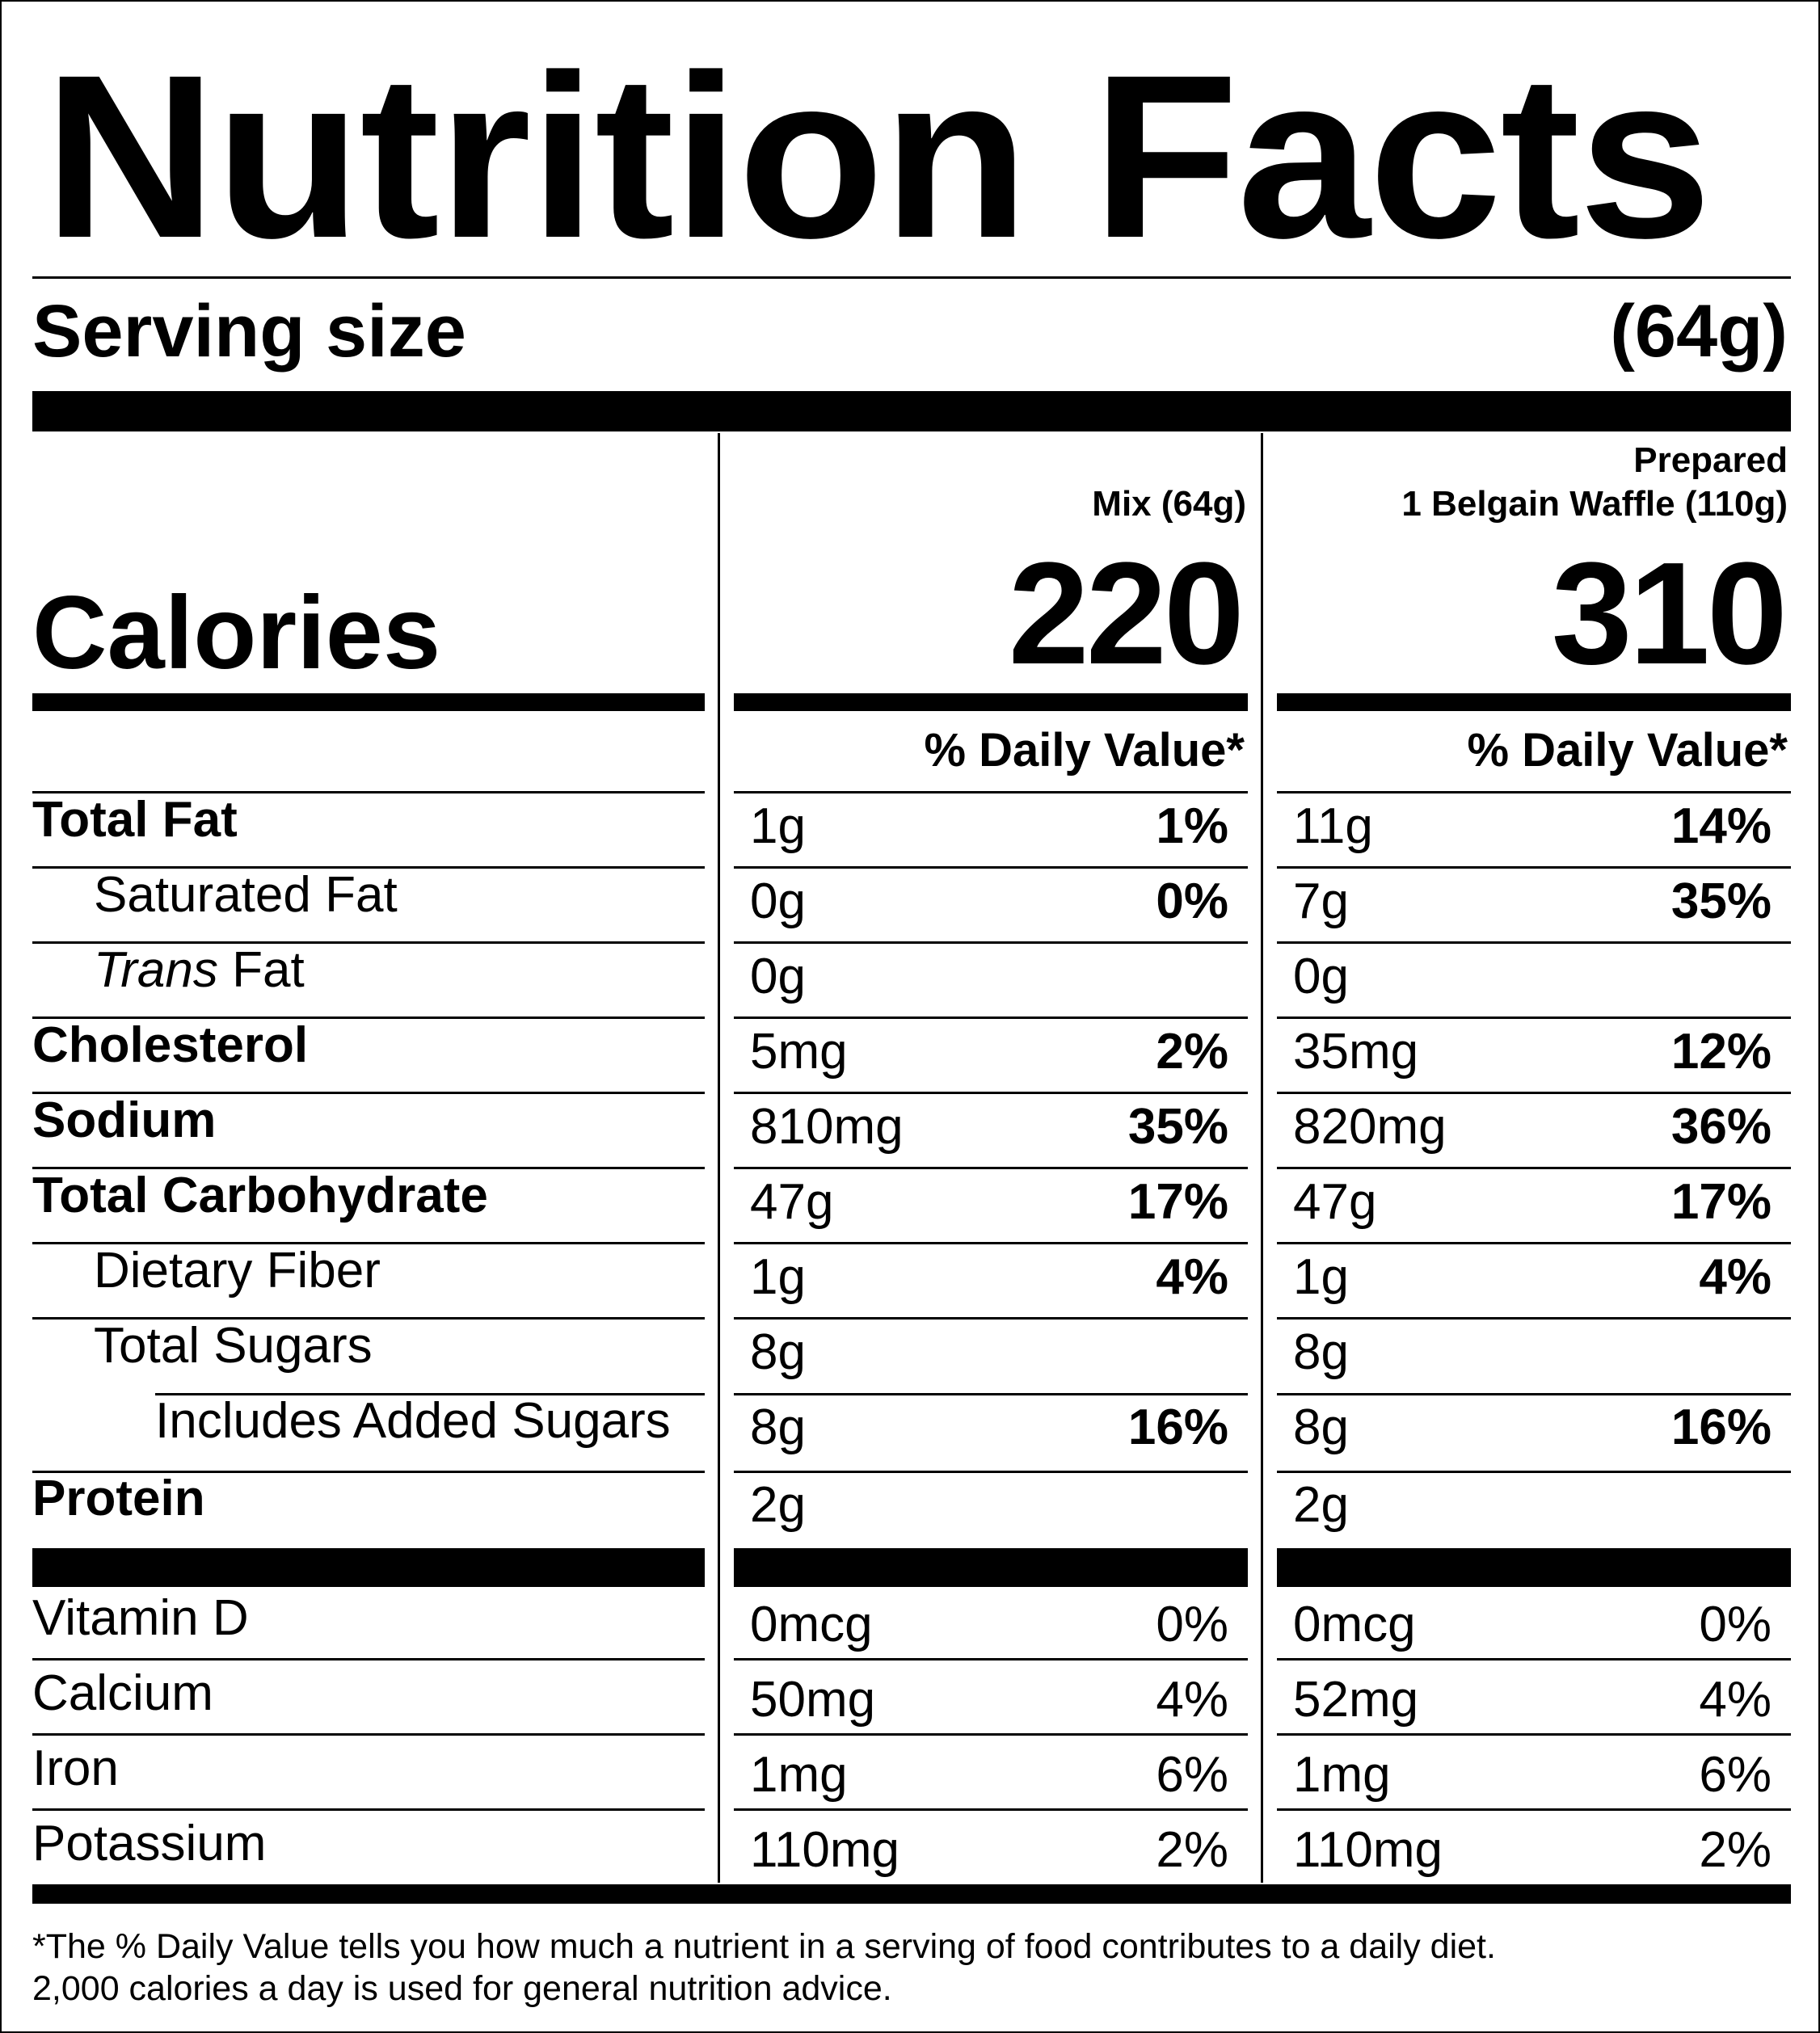 The width and height of the screenshot is (1820, 2033). Describe the element at coordinates (1721, 1127) in the screenshot. I see `prepared-daily-value: 36%` at that location.